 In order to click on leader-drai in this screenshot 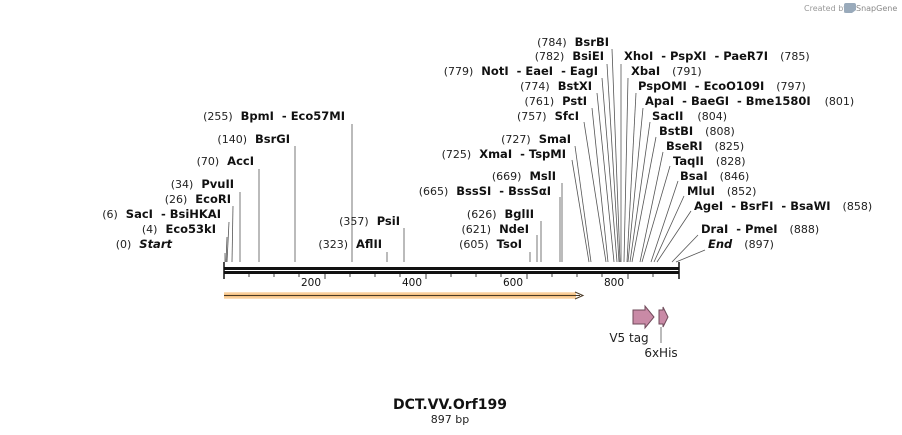, I will do `click(685, 248)`.